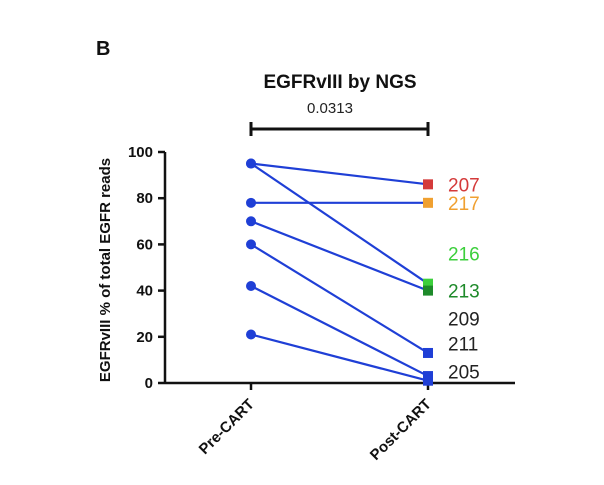 Image resolution: width=604 pixels, height=485 pixels. Describe the element at coordinates (144, 244) in the screenshot. I see `y-tick-label: 60` at that location.